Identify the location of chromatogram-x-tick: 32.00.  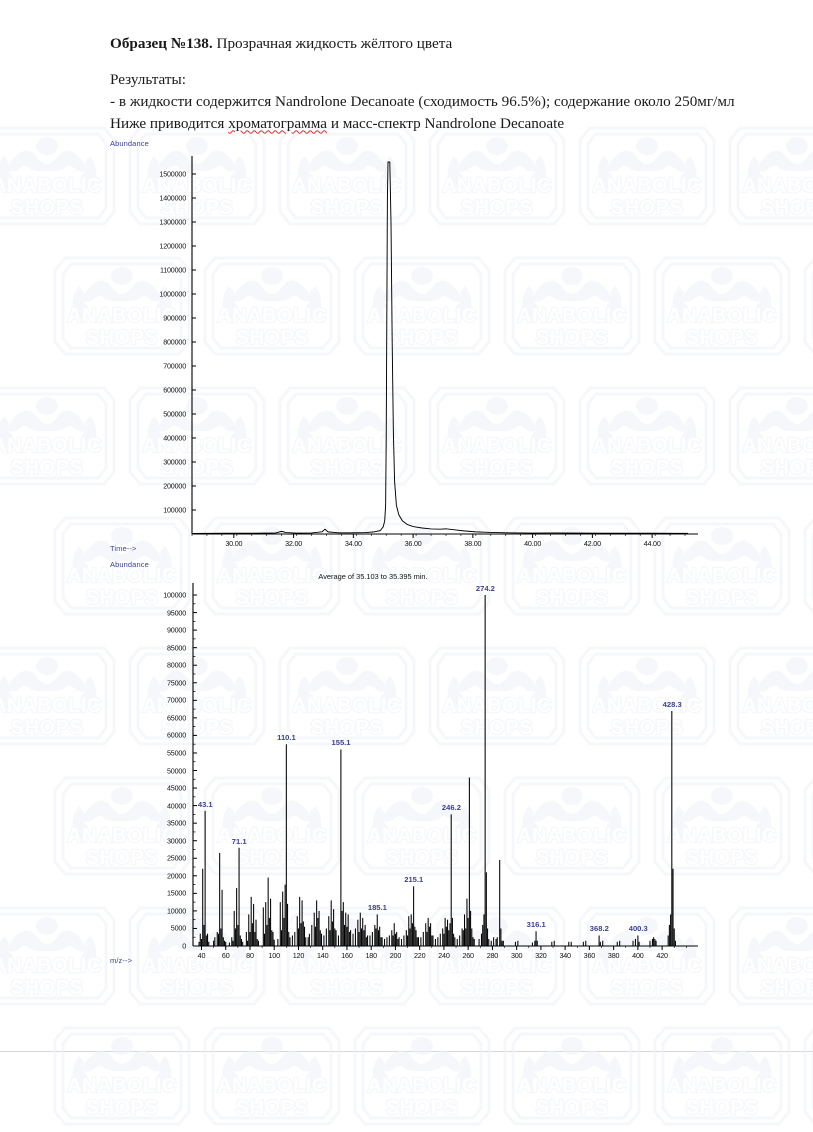
(294, 543).